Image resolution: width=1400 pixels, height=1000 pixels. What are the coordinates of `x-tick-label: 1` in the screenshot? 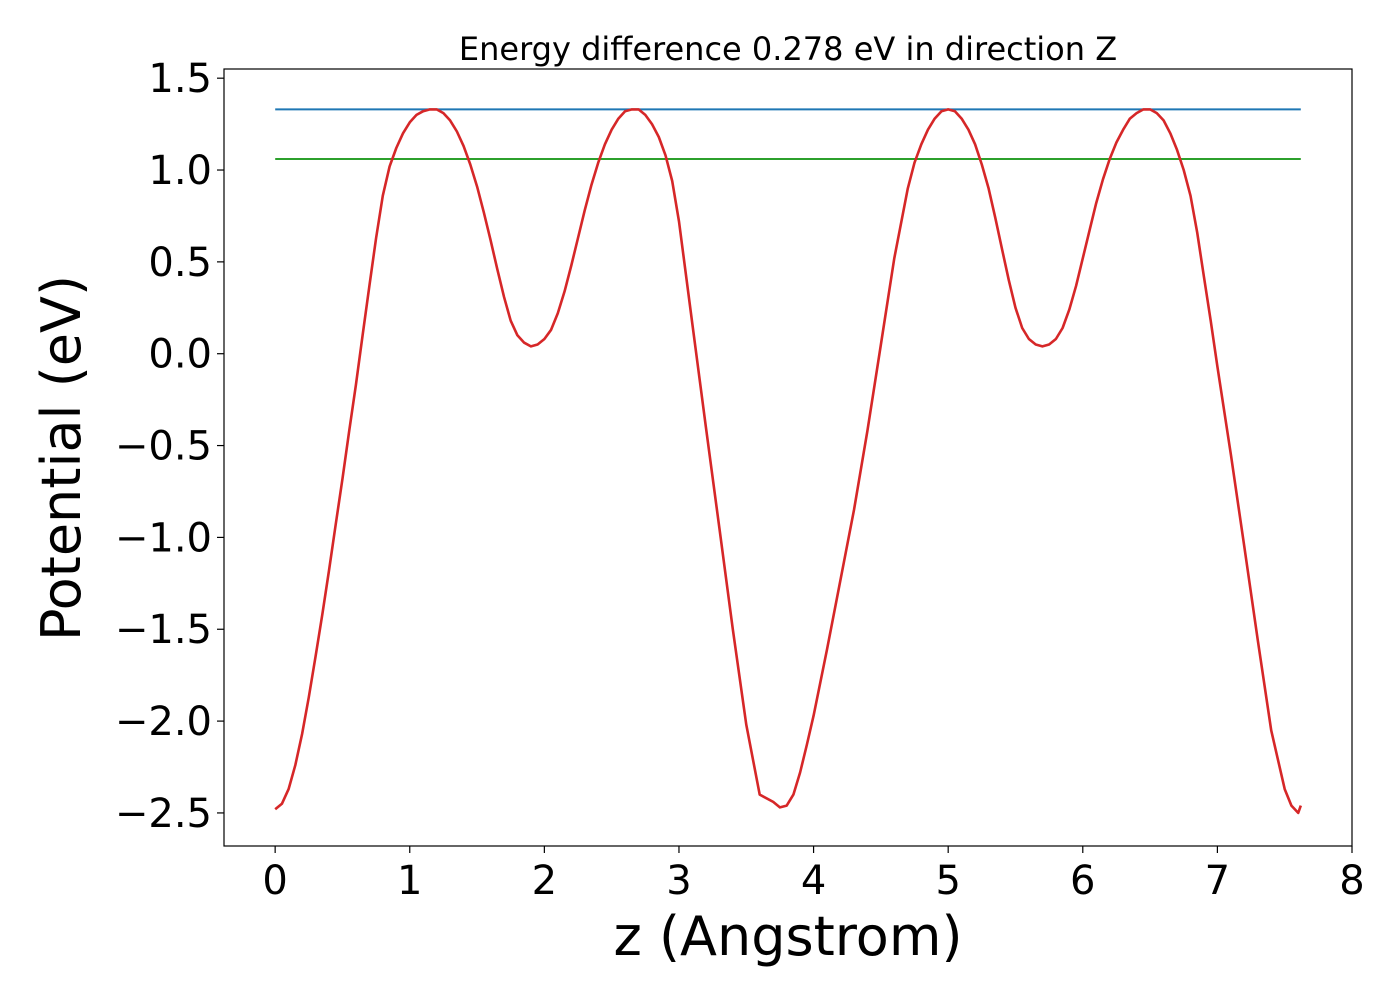 It's located at (409, 881).